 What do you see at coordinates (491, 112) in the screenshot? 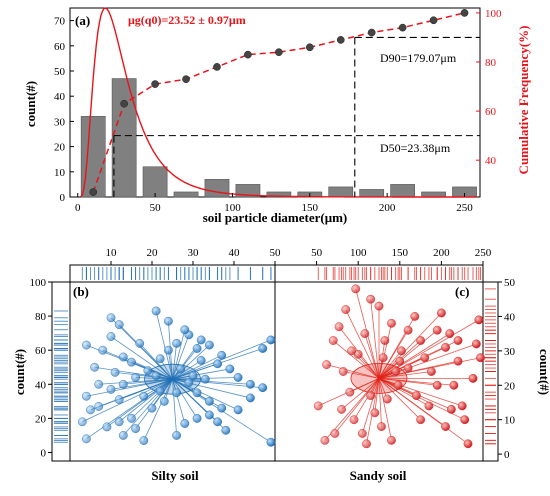
I see `y2-tick-label: 60` at bounding box center [491, 112].